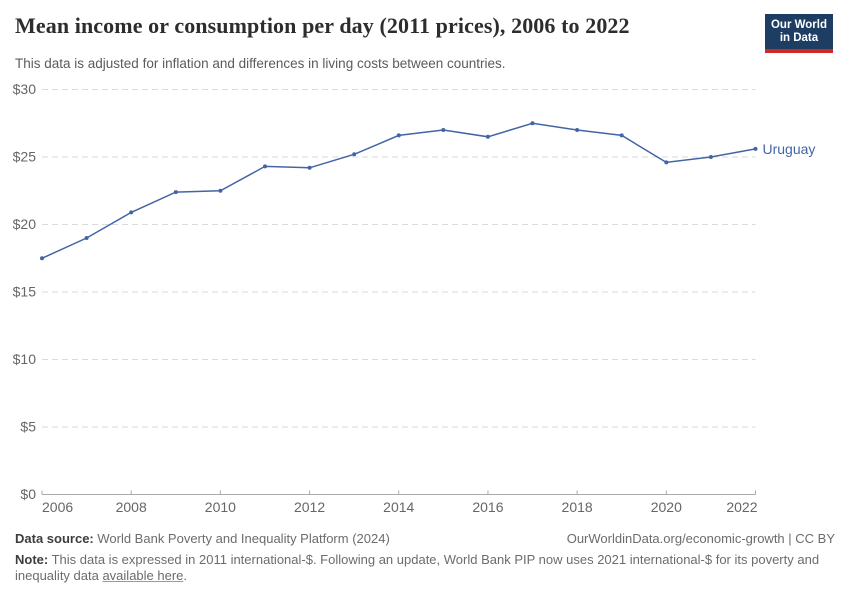  What do you see at coordinates (185, 575) in the screenshot?
I see `note-period: .` at bounding box center [185, 575].